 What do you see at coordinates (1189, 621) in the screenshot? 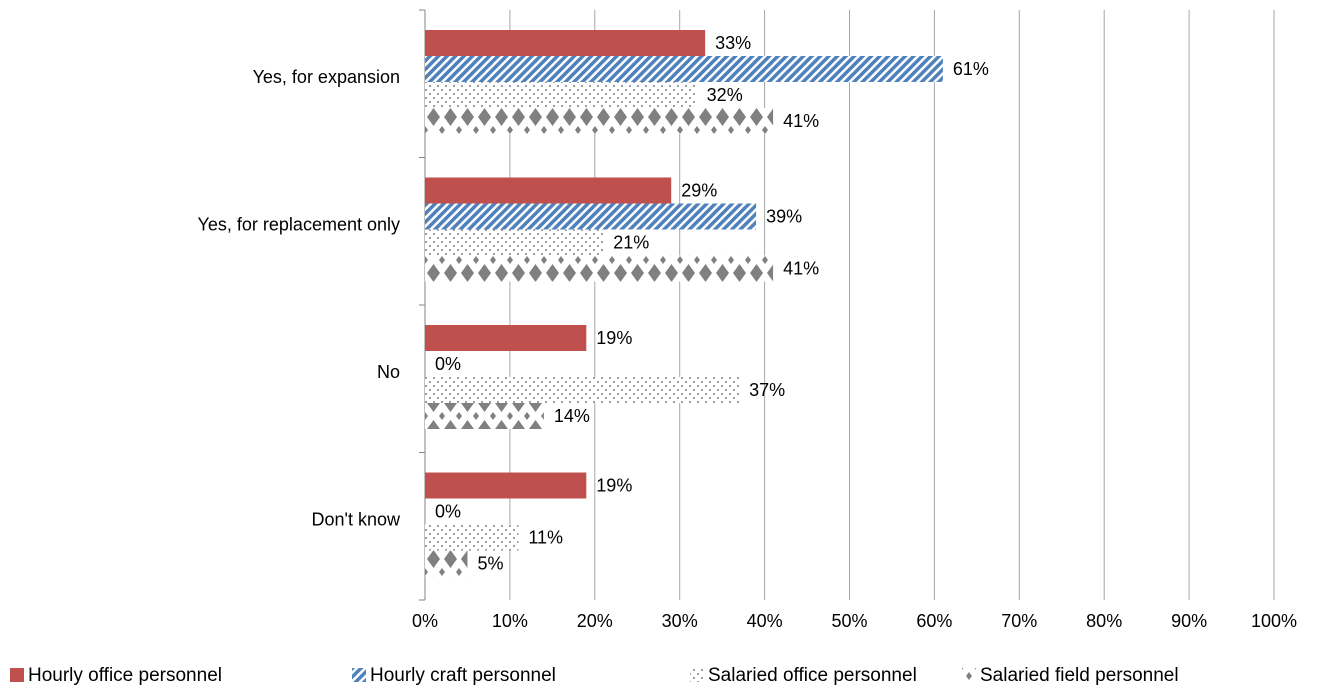
I see `x-tick-label: 90%` at bounding box center [1189, 621].